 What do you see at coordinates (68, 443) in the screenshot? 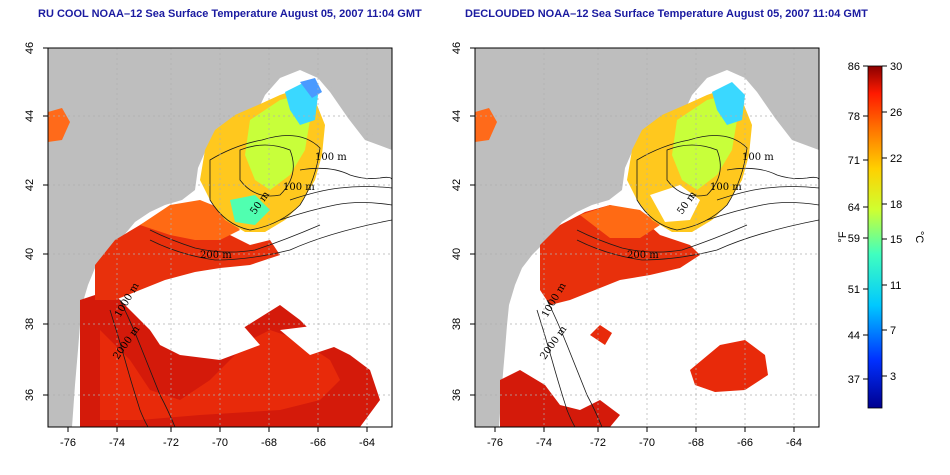
I see `left-x-tick: -76` at bounding box center [68, 443].